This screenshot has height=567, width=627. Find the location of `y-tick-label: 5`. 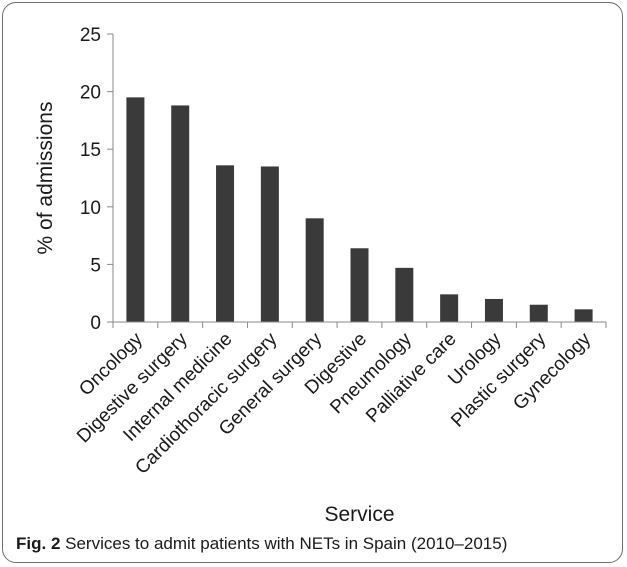

y-tick-label: 5 is located at coordinates (95, 265).